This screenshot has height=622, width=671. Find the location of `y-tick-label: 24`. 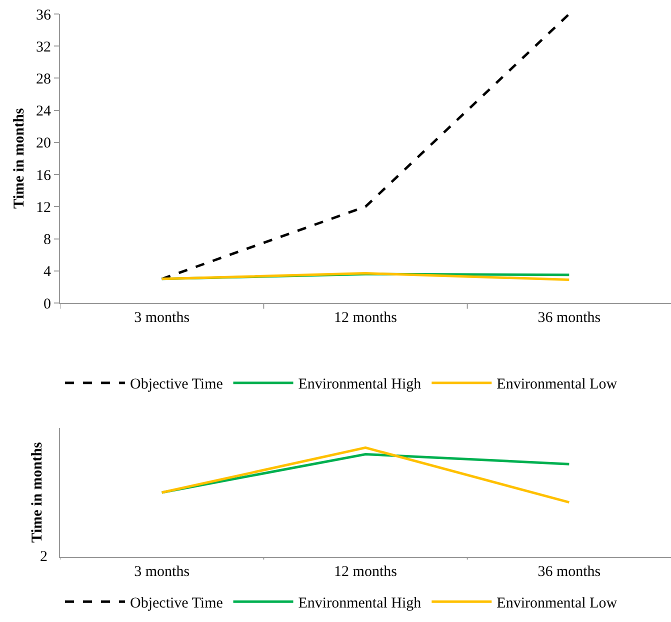

y-tick-label: 24 is located at coordinates (44, 112).